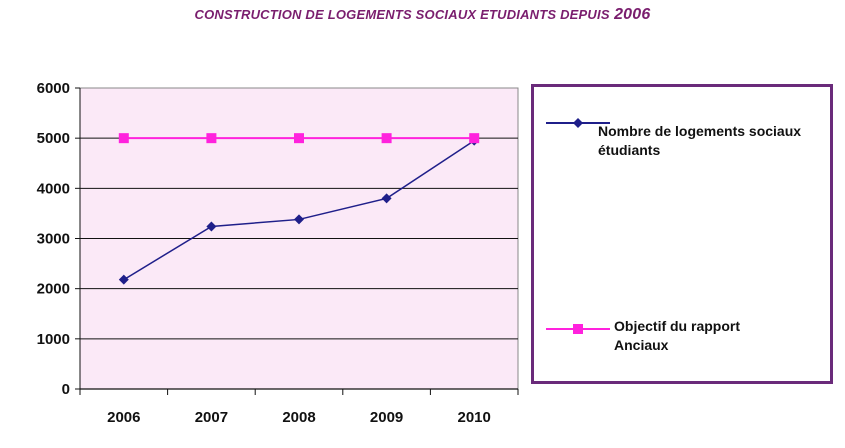 This screenshot has width=845, height=448. I want to click on chart-title-year: 2006, so click(632, 14).